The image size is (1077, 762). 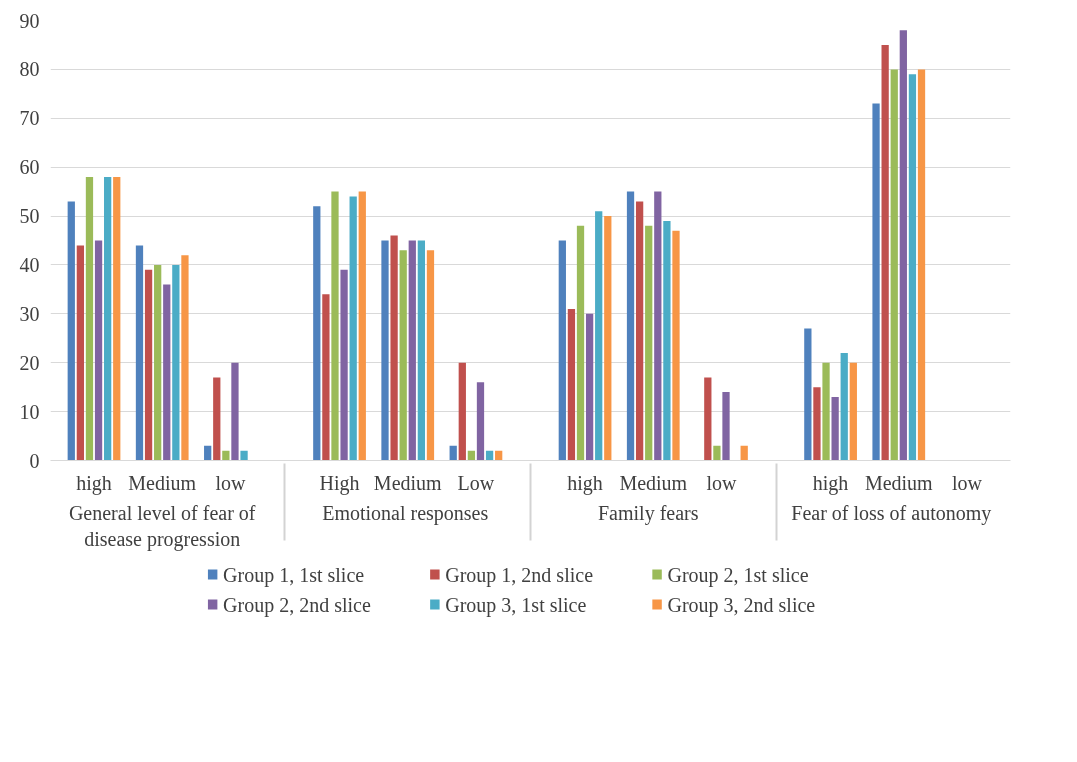 I want to click on x-tick-label: High, so click(x=339, y=483).